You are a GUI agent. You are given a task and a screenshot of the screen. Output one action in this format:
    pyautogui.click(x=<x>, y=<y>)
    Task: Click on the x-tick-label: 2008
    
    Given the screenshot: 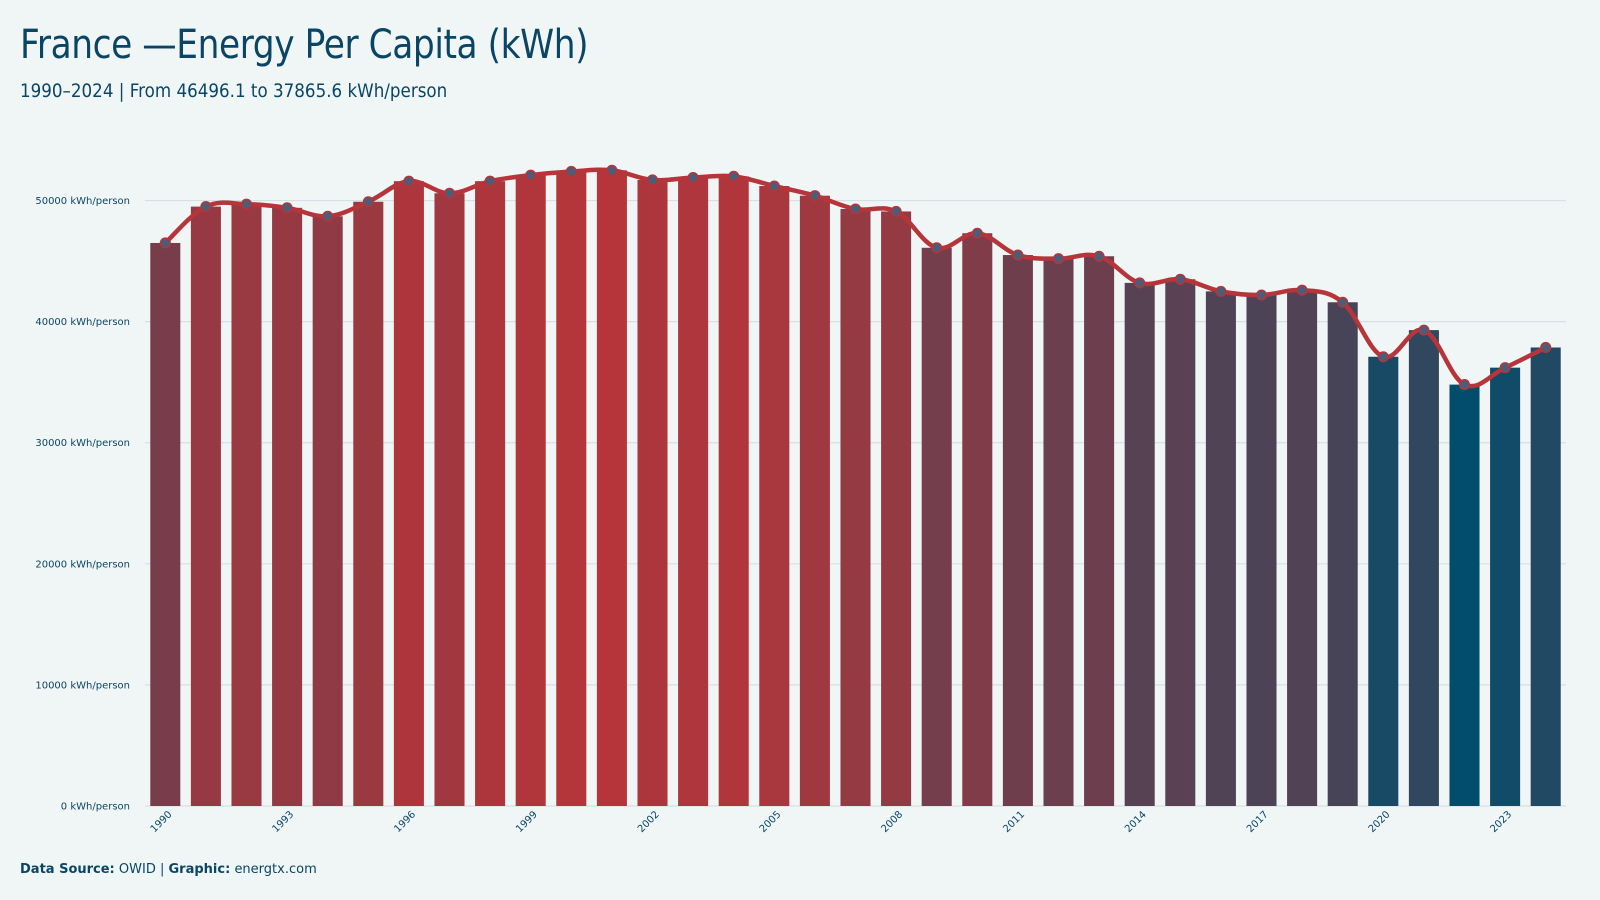 What is the action you would take?
    pyautogui.click(x=893, y=822)
    